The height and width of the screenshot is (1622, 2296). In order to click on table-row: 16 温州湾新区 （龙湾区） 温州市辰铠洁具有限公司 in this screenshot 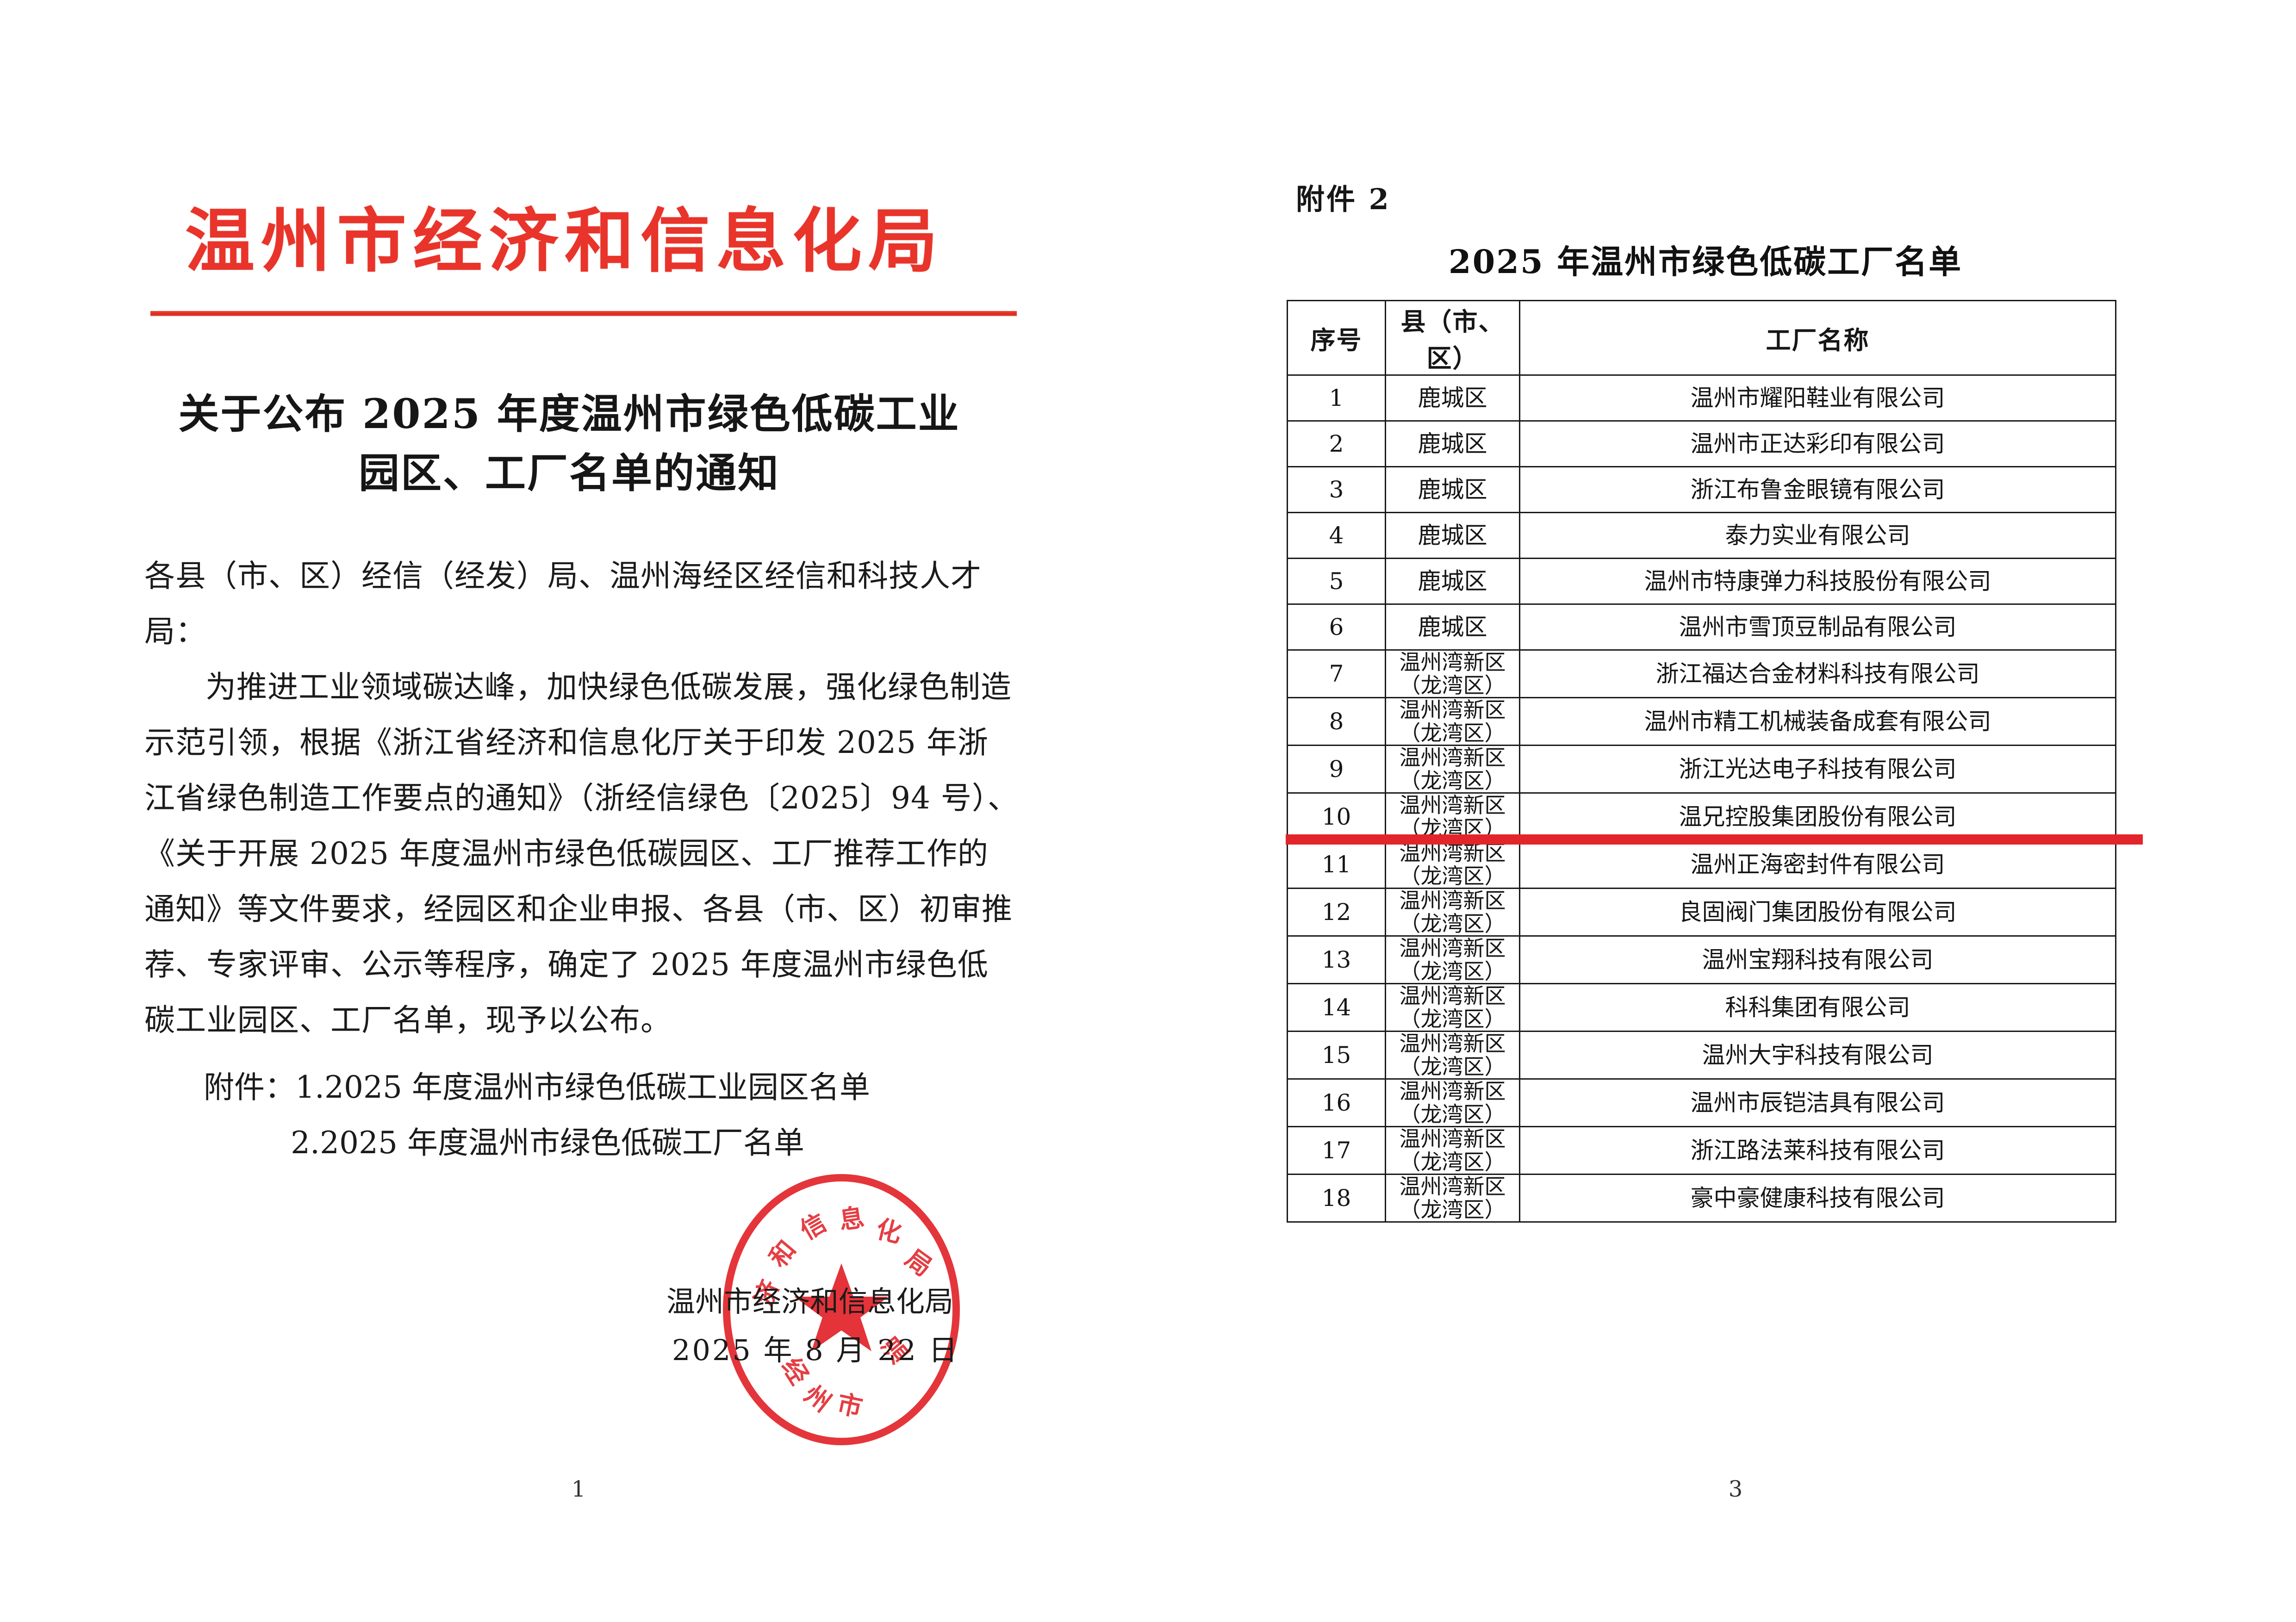, I will do `click(1701, 1102)`.